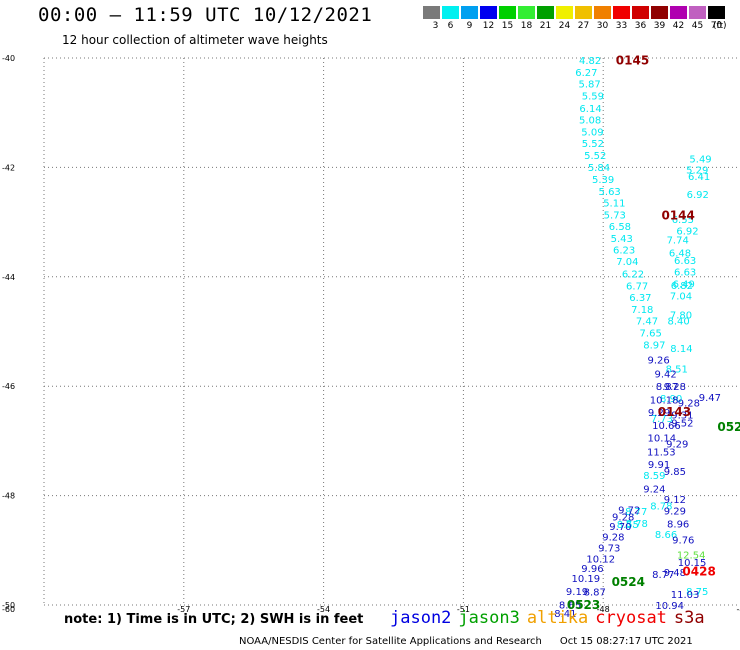 The width and height of the screenshot is (740, 650). What do you see at coordinates (681, 316) in the screenshot?
I see `data-point: 7.80` at bounding box center [681, 316].